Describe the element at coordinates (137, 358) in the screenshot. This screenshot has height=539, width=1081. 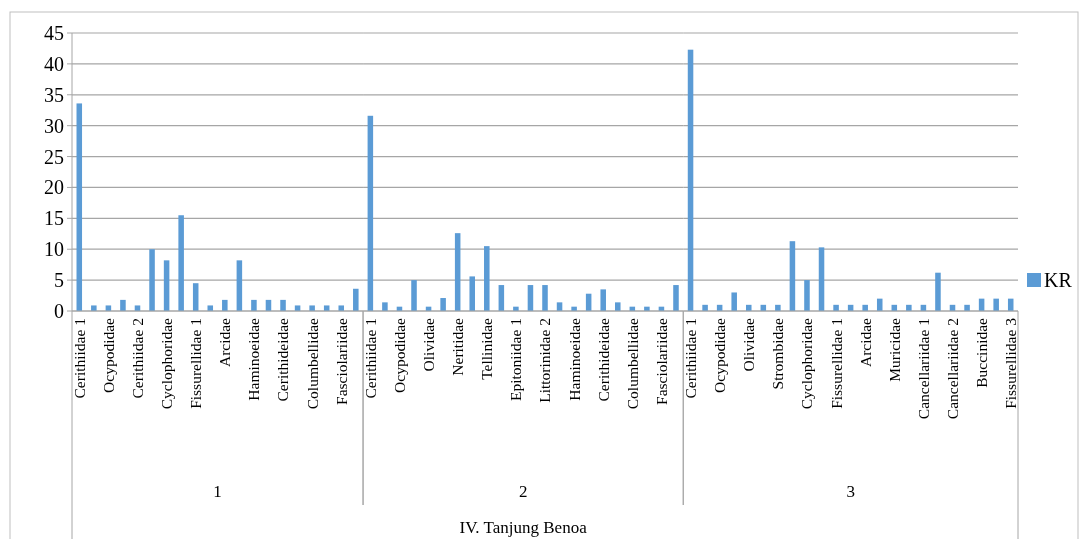
I see `x-tick-label: Cerithiidae 2` at that location.